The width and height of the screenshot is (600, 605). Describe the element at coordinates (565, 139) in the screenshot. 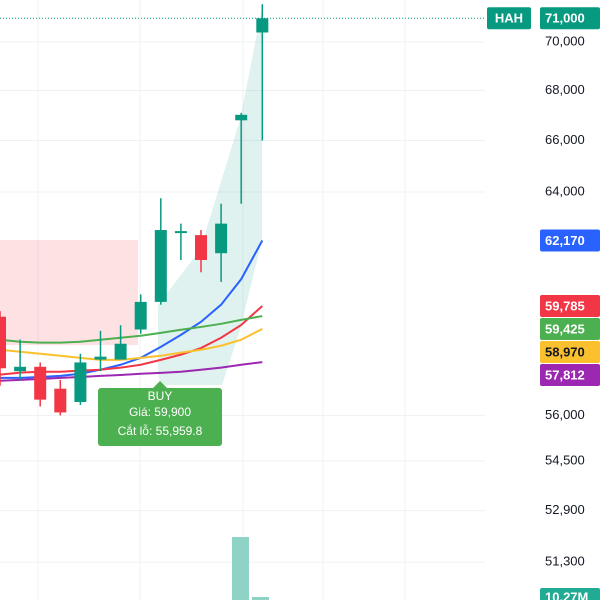

I see `y-tick-label: 66,000` at that location.